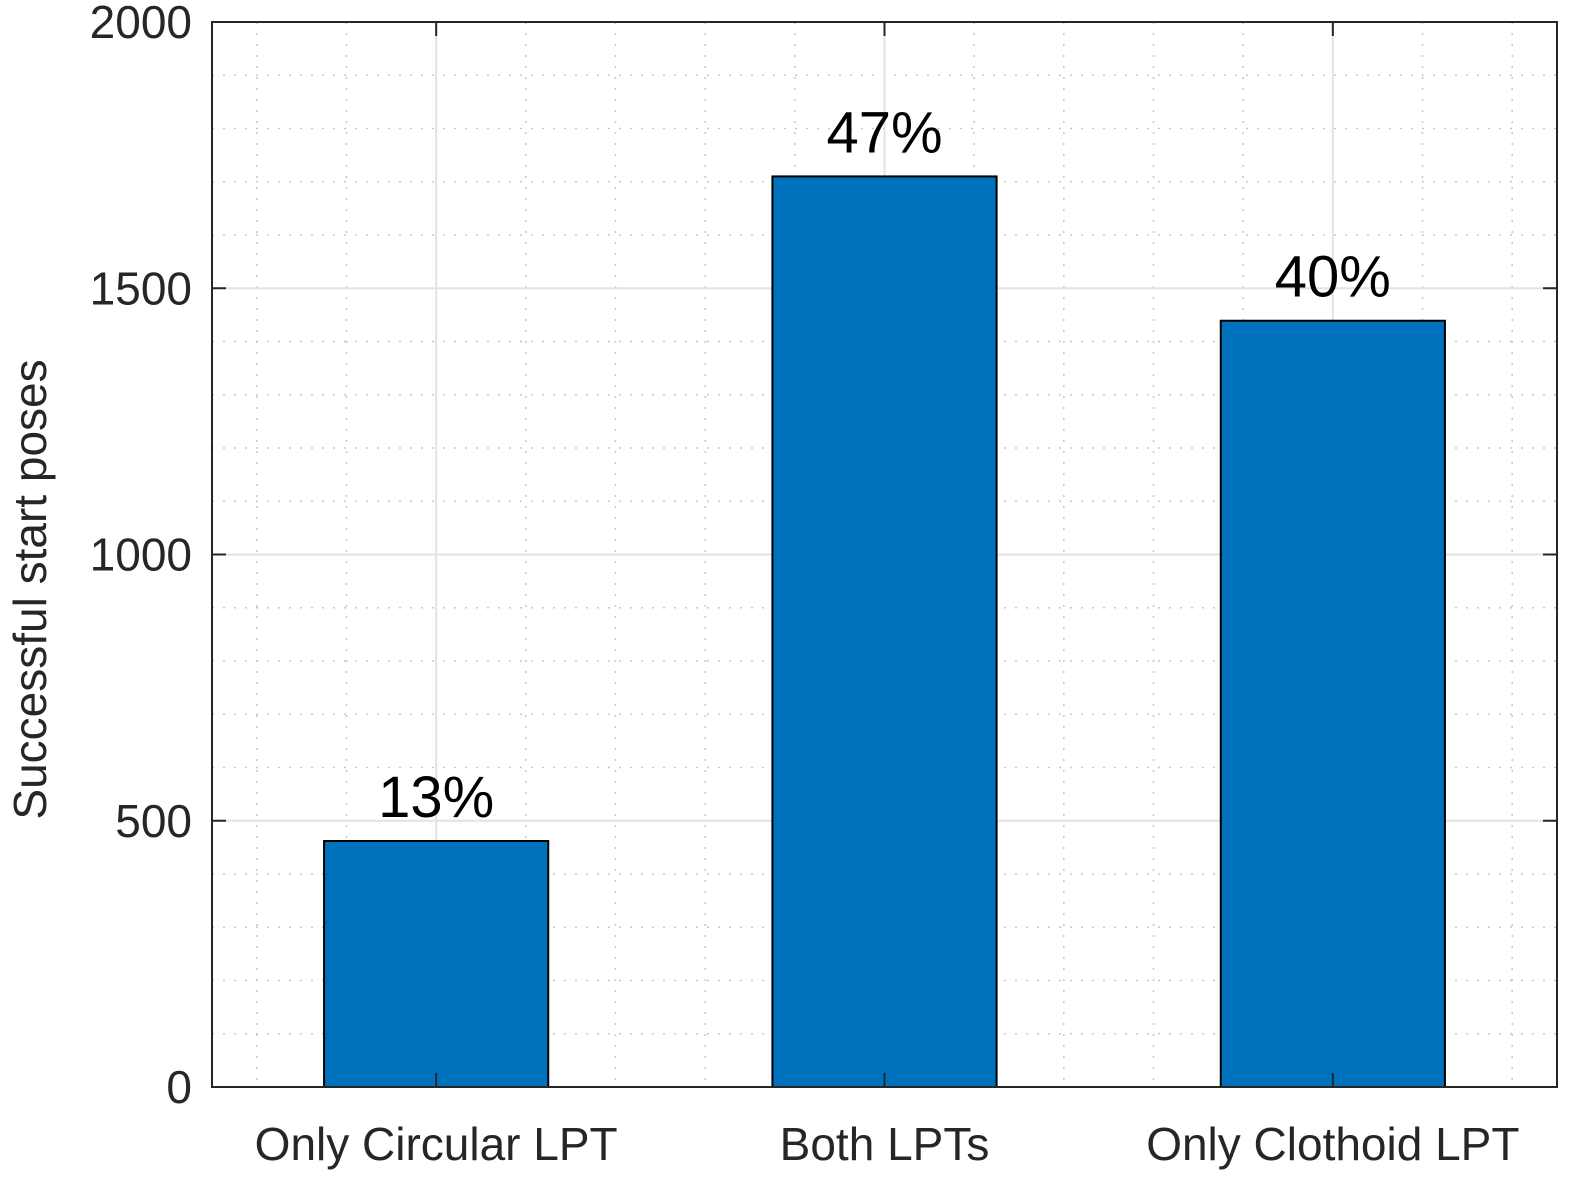 The height and width of the screenshot is (1190, 1580). Describe the element at coordinates (436, 797) in the screenshot. I see `bar-data-label: 13%` at that location.